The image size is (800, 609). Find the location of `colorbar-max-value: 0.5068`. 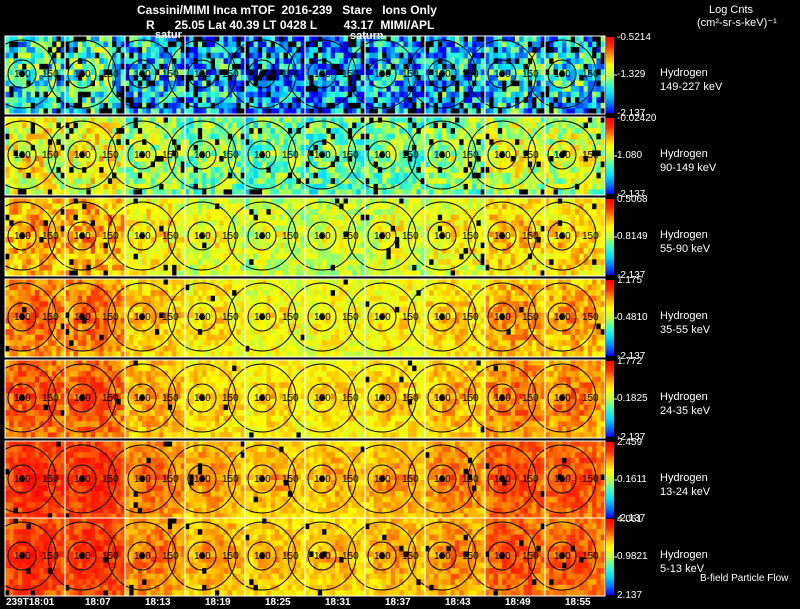

colorbar-max-value: 0.5068 is located at coordinates (632, 199).